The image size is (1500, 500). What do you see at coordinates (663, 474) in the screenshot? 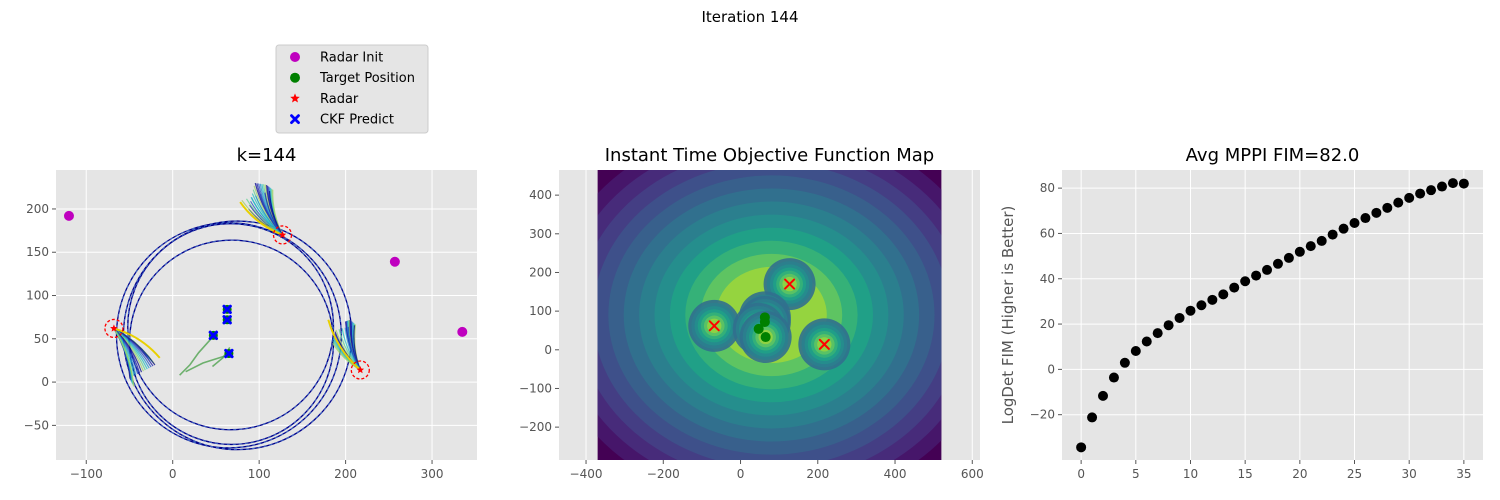
I see `p2-xtick-label: −200` at bounding box center [663, 474].